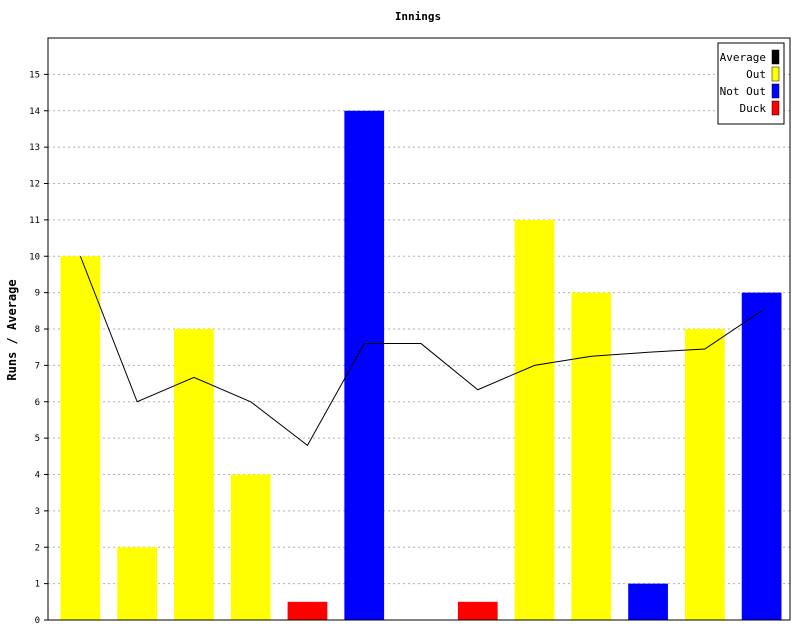 This screenshot has height=640, width=800. I want to click on legend-label-average: Average, so click(743, 57).